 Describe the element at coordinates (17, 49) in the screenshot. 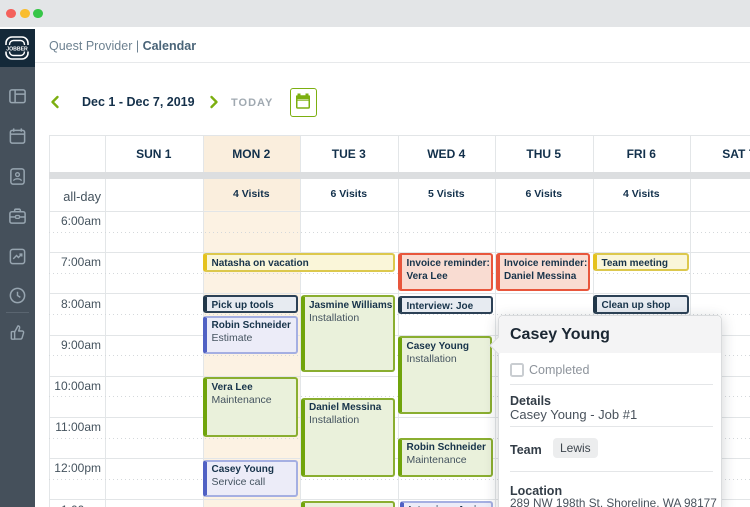

I see `svg-text: JOBBER` at that location.